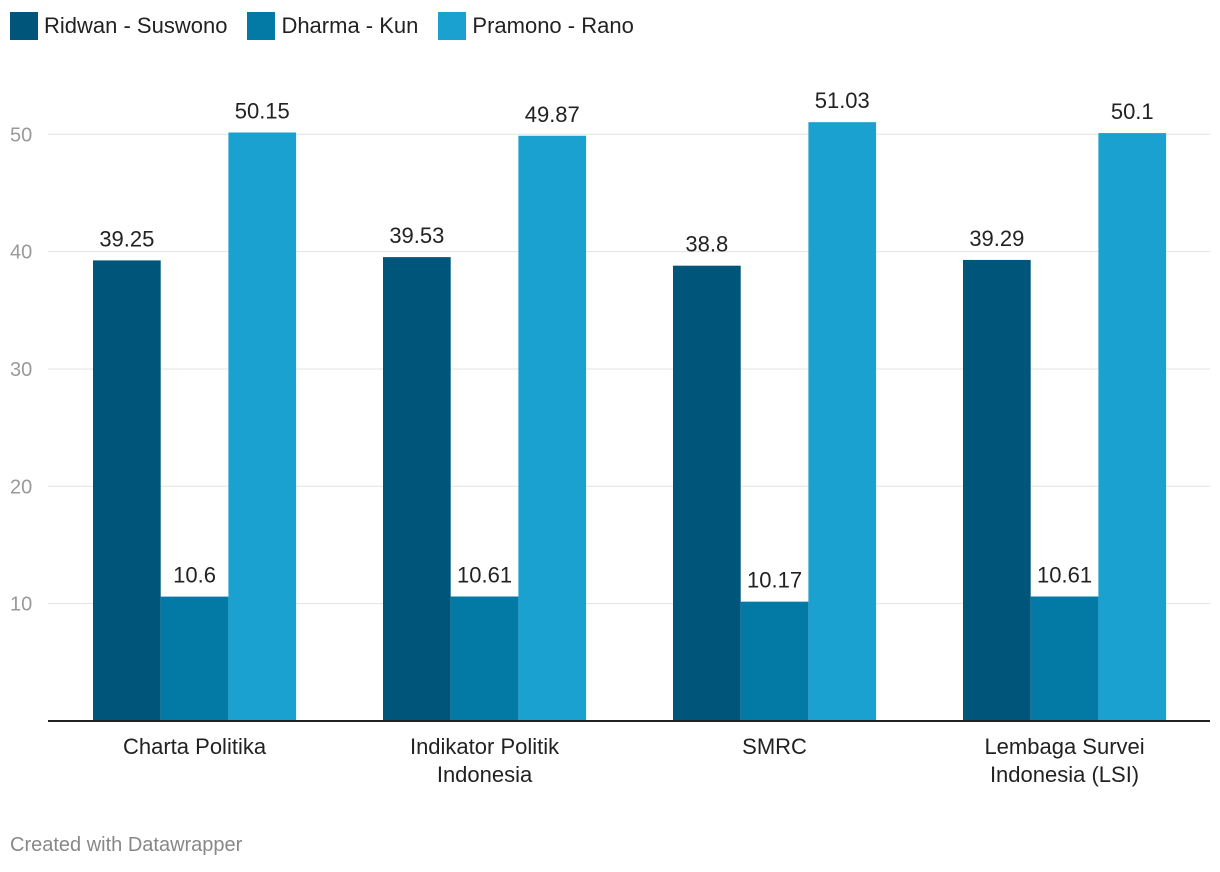 The height and width of the screenshot is (872, 1220). I want to click on category-label: Lembaga Survei Indonesia (LSI), so click(1064, 760).